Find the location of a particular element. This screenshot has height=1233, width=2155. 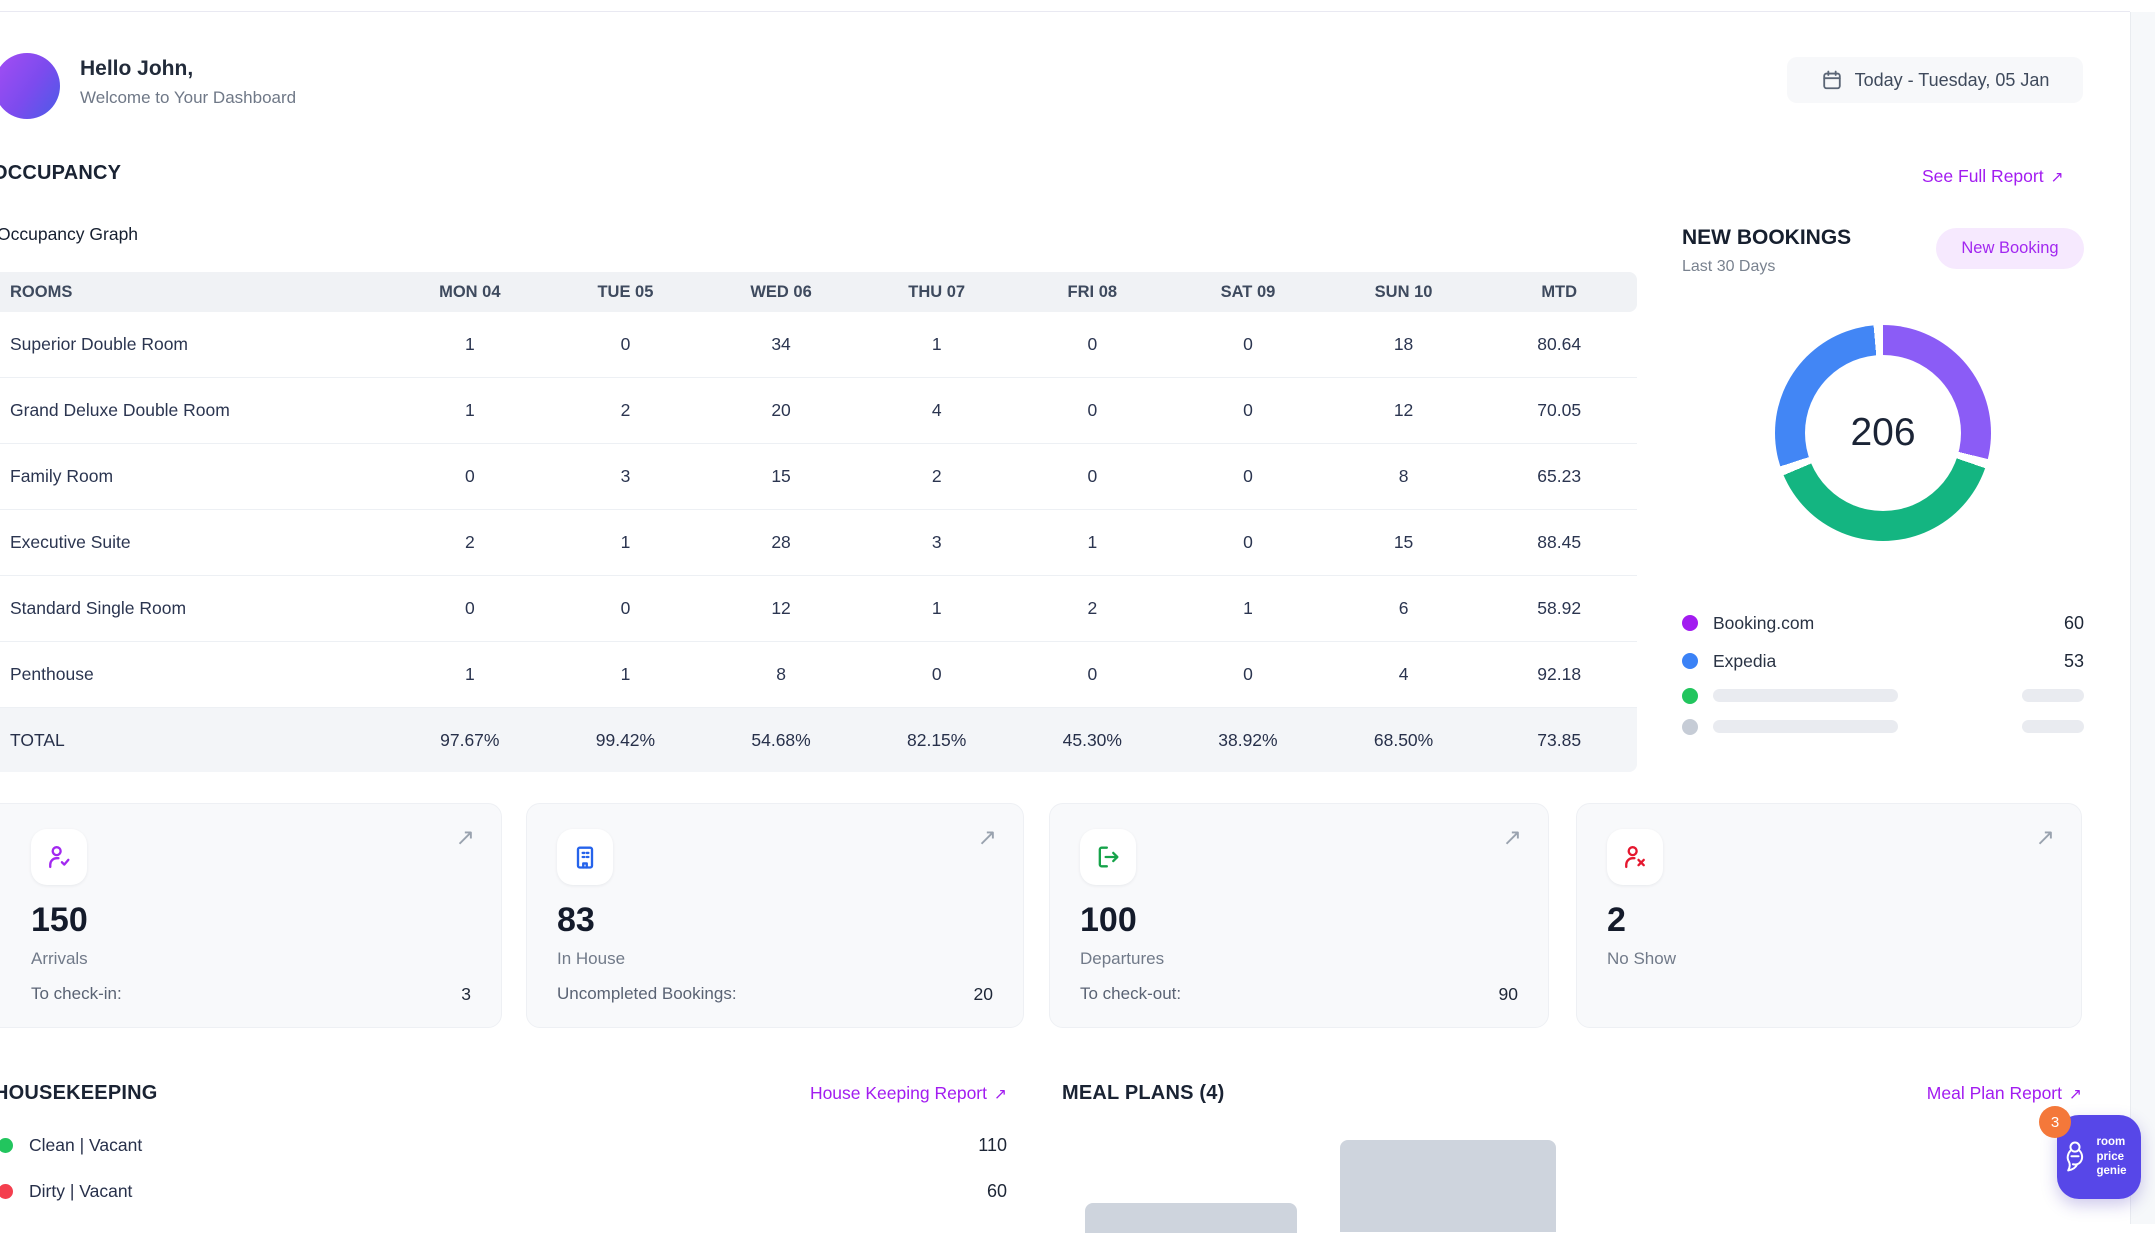

building-icon is located at coordinates (585, 857).